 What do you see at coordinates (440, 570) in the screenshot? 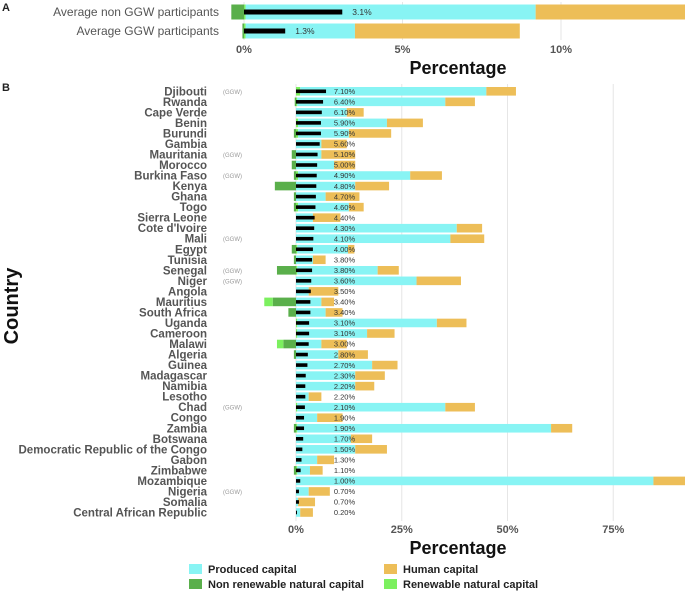
I see `legend-label-human: Human capital` at bounding box center [440, 570].